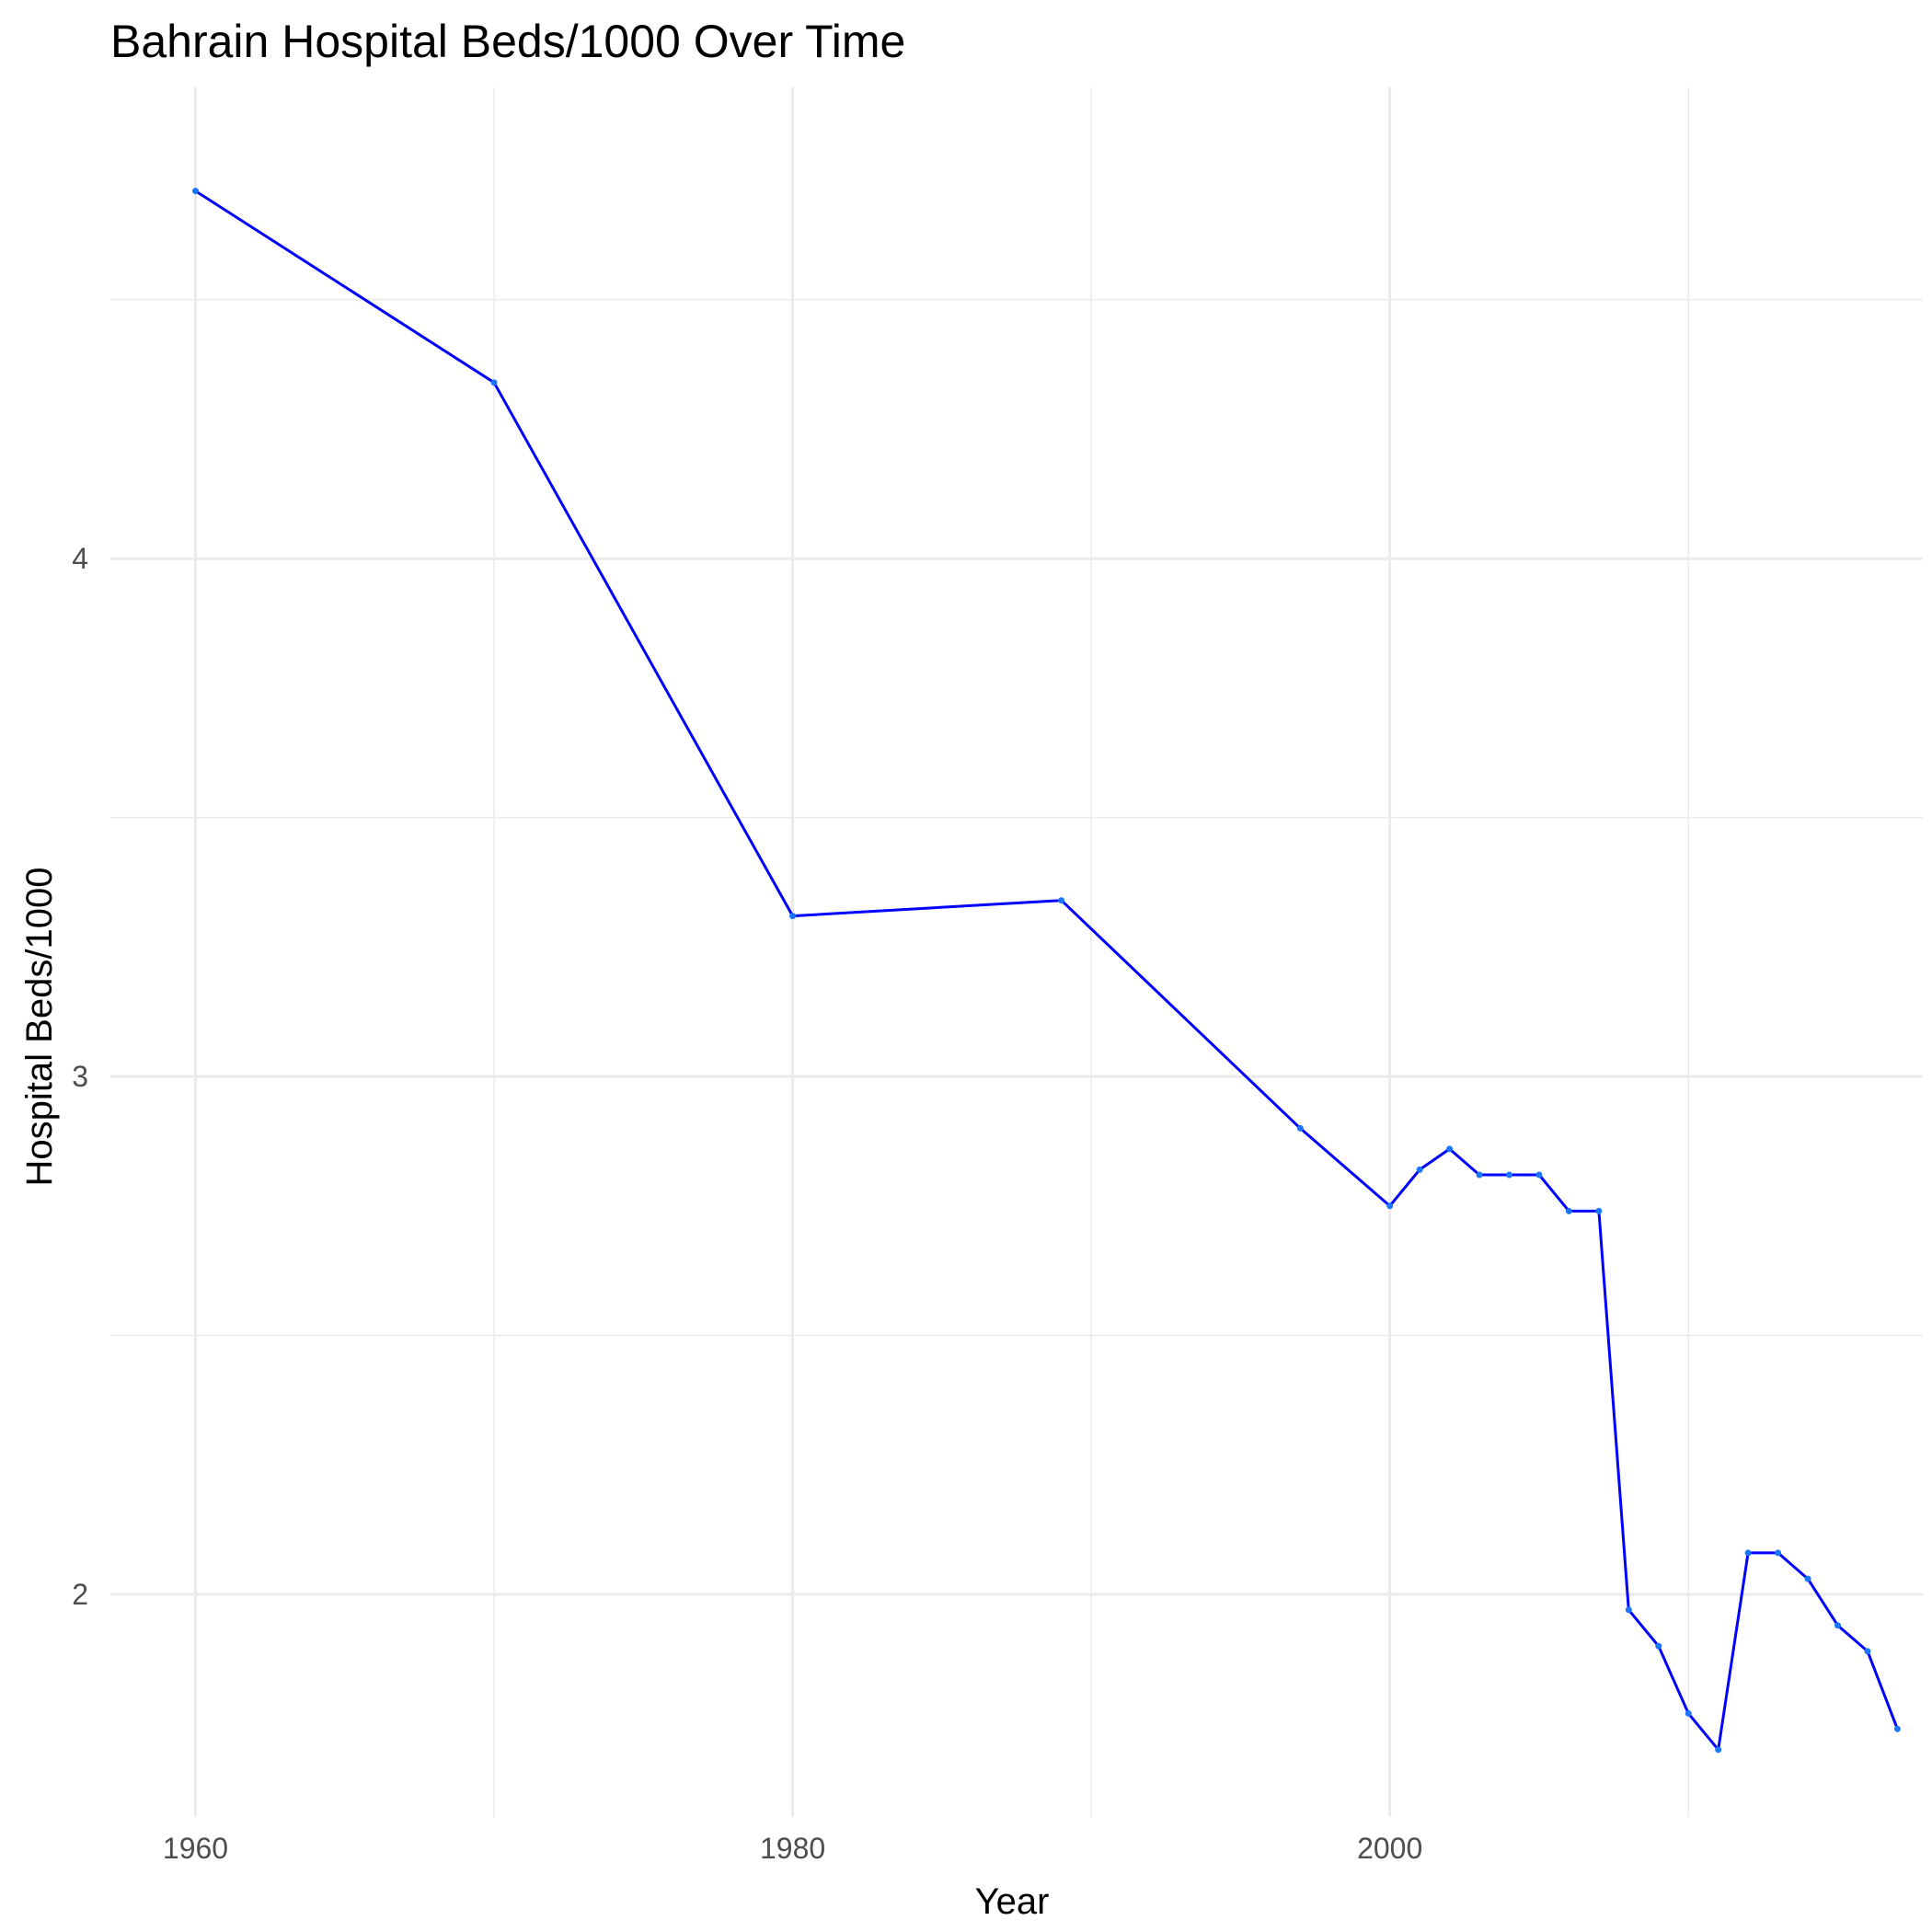  What do you see at coordinates (1389, 1848) in the screenshot?
I see `x-tick-label: 2000` at bounding box center [1389, 1848].